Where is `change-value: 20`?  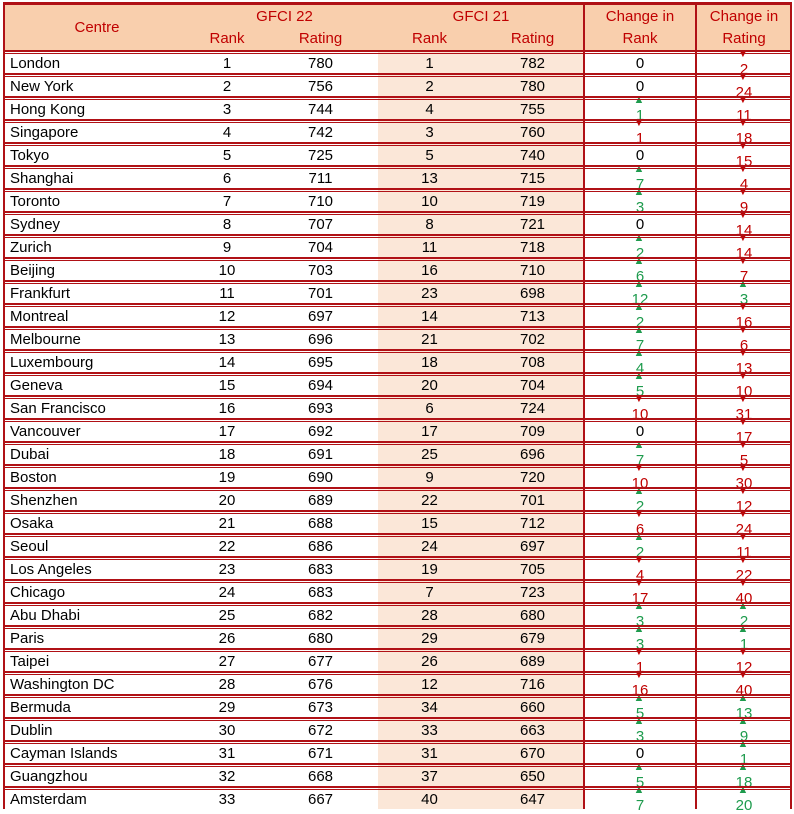
change-value: 20 is located at coordinates (744, 805).